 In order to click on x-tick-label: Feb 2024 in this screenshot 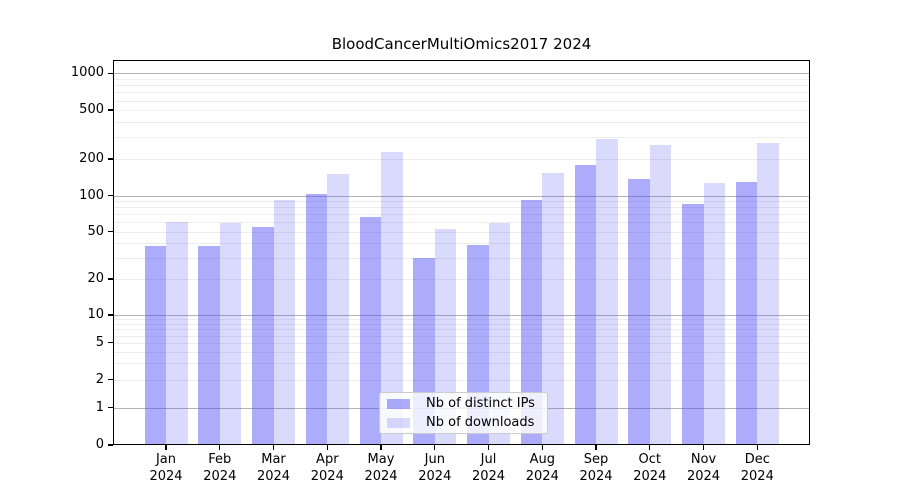, I will do `click(220, 468)`.